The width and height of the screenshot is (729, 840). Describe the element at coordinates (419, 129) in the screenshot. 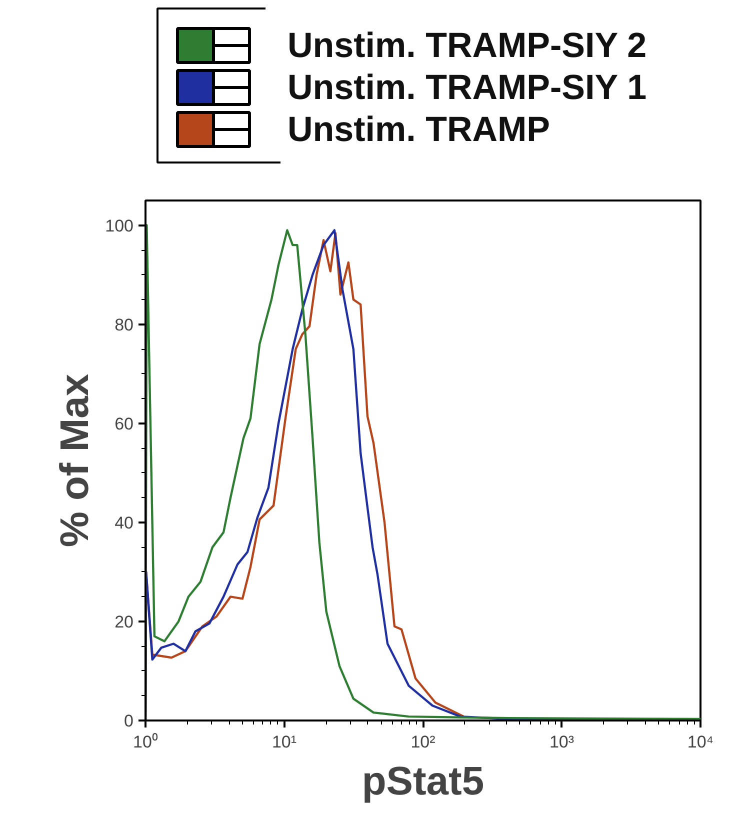

I see `legend-label: Unstim. TRAMP` at that location.